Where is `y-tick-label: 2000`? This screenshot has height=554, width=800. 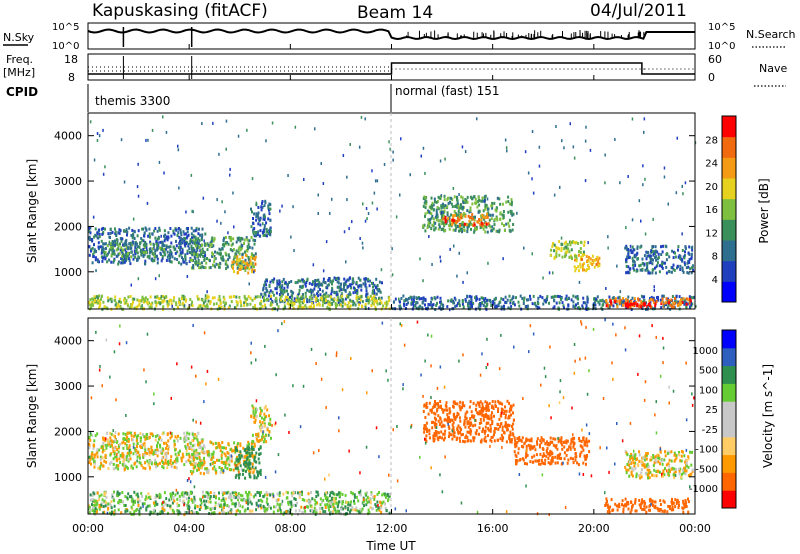 y-tick-label: 2000 is located at coordinates (68, 226).